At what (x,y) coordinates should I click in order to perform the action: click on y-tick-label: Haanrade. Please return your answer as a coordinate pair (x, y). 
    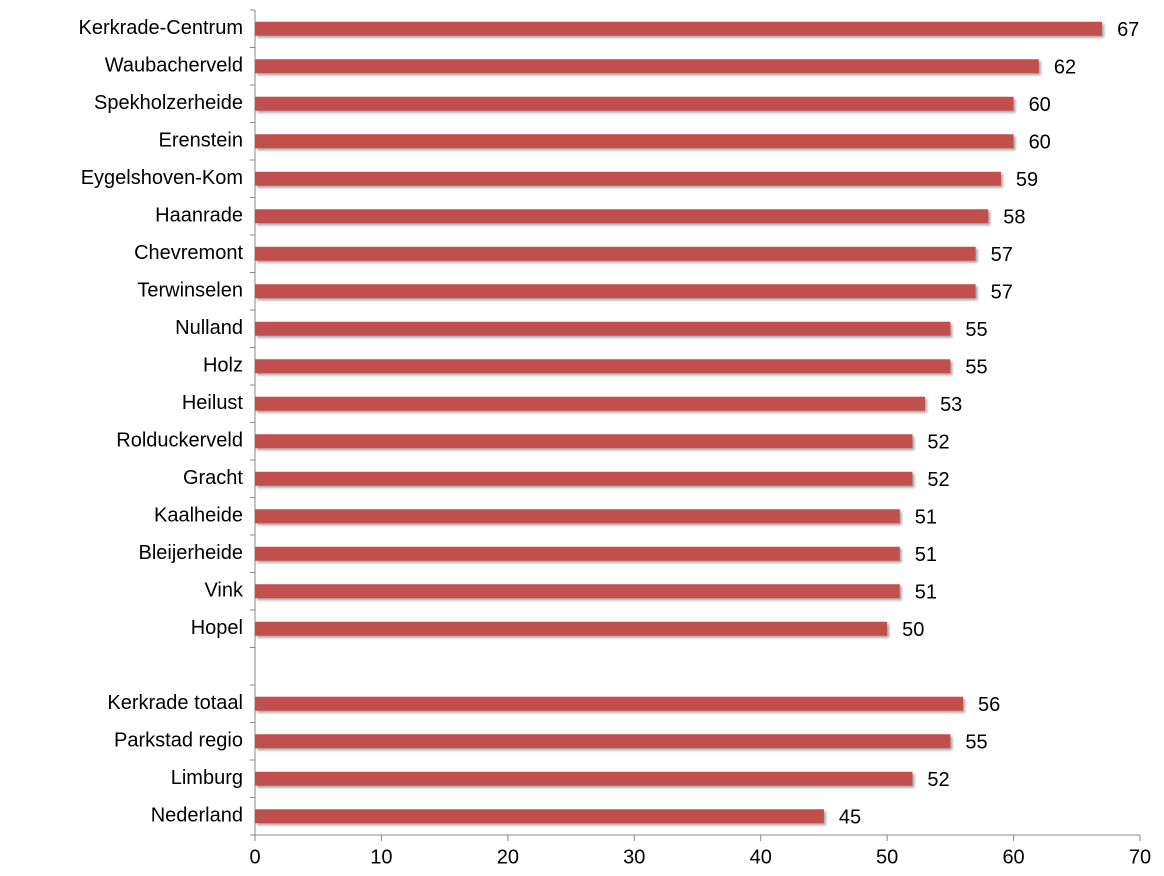
    Looking at the image, I should click on (199, 216).